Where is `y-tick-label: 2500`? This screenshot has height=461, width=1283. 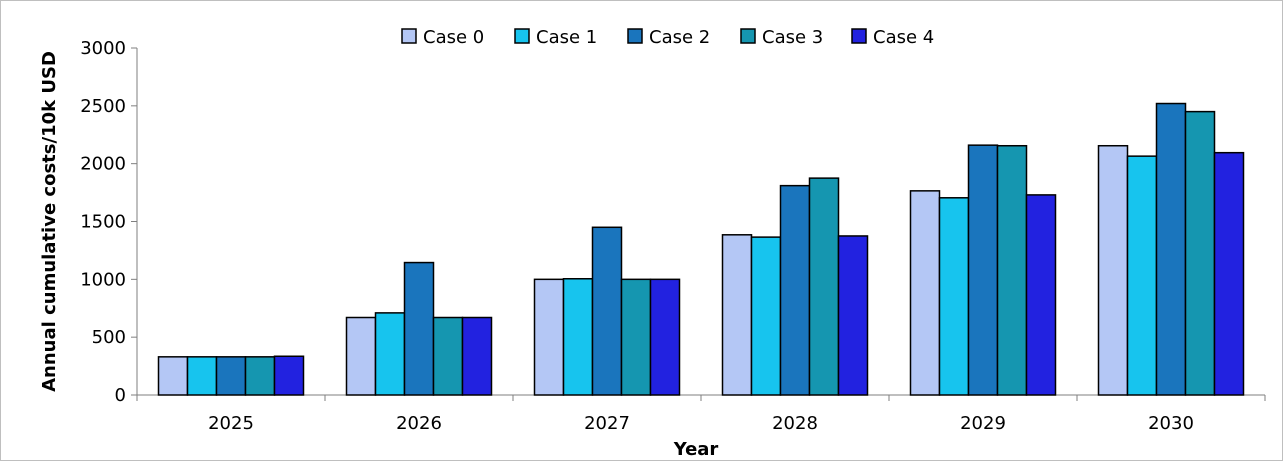
y-tick-label: 2500 is located at coordinates (103, 106).